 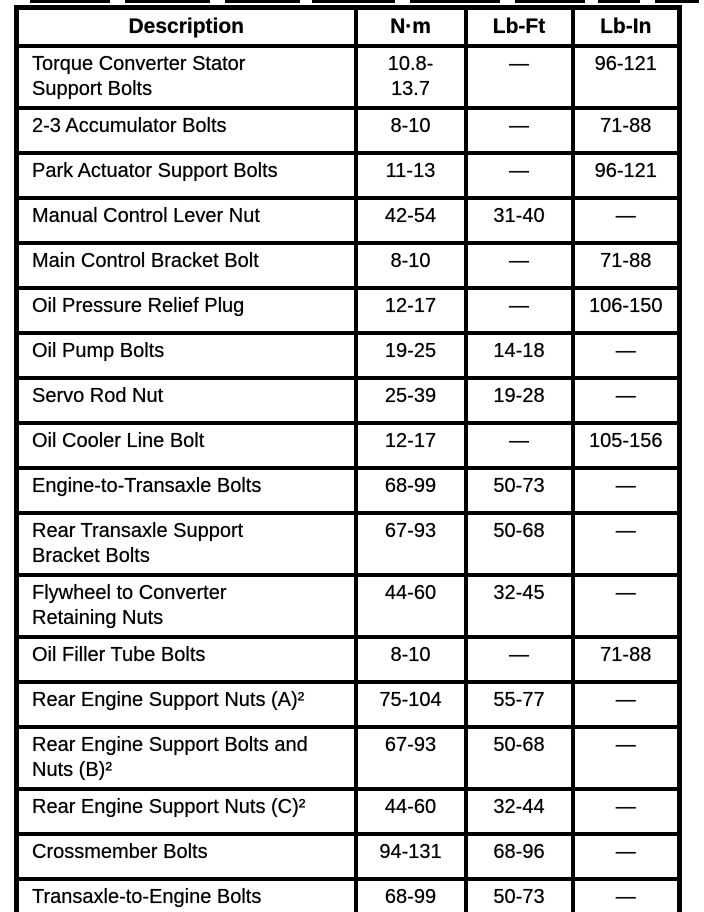 I want to click on description-cell: Torque Converter Stator Support Bolts, so click(x=186, y=77).